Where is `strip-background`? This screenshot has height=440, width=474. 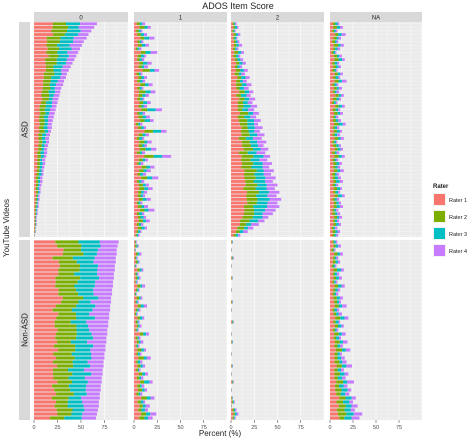 strip-background is located at coordinates (24, 129).